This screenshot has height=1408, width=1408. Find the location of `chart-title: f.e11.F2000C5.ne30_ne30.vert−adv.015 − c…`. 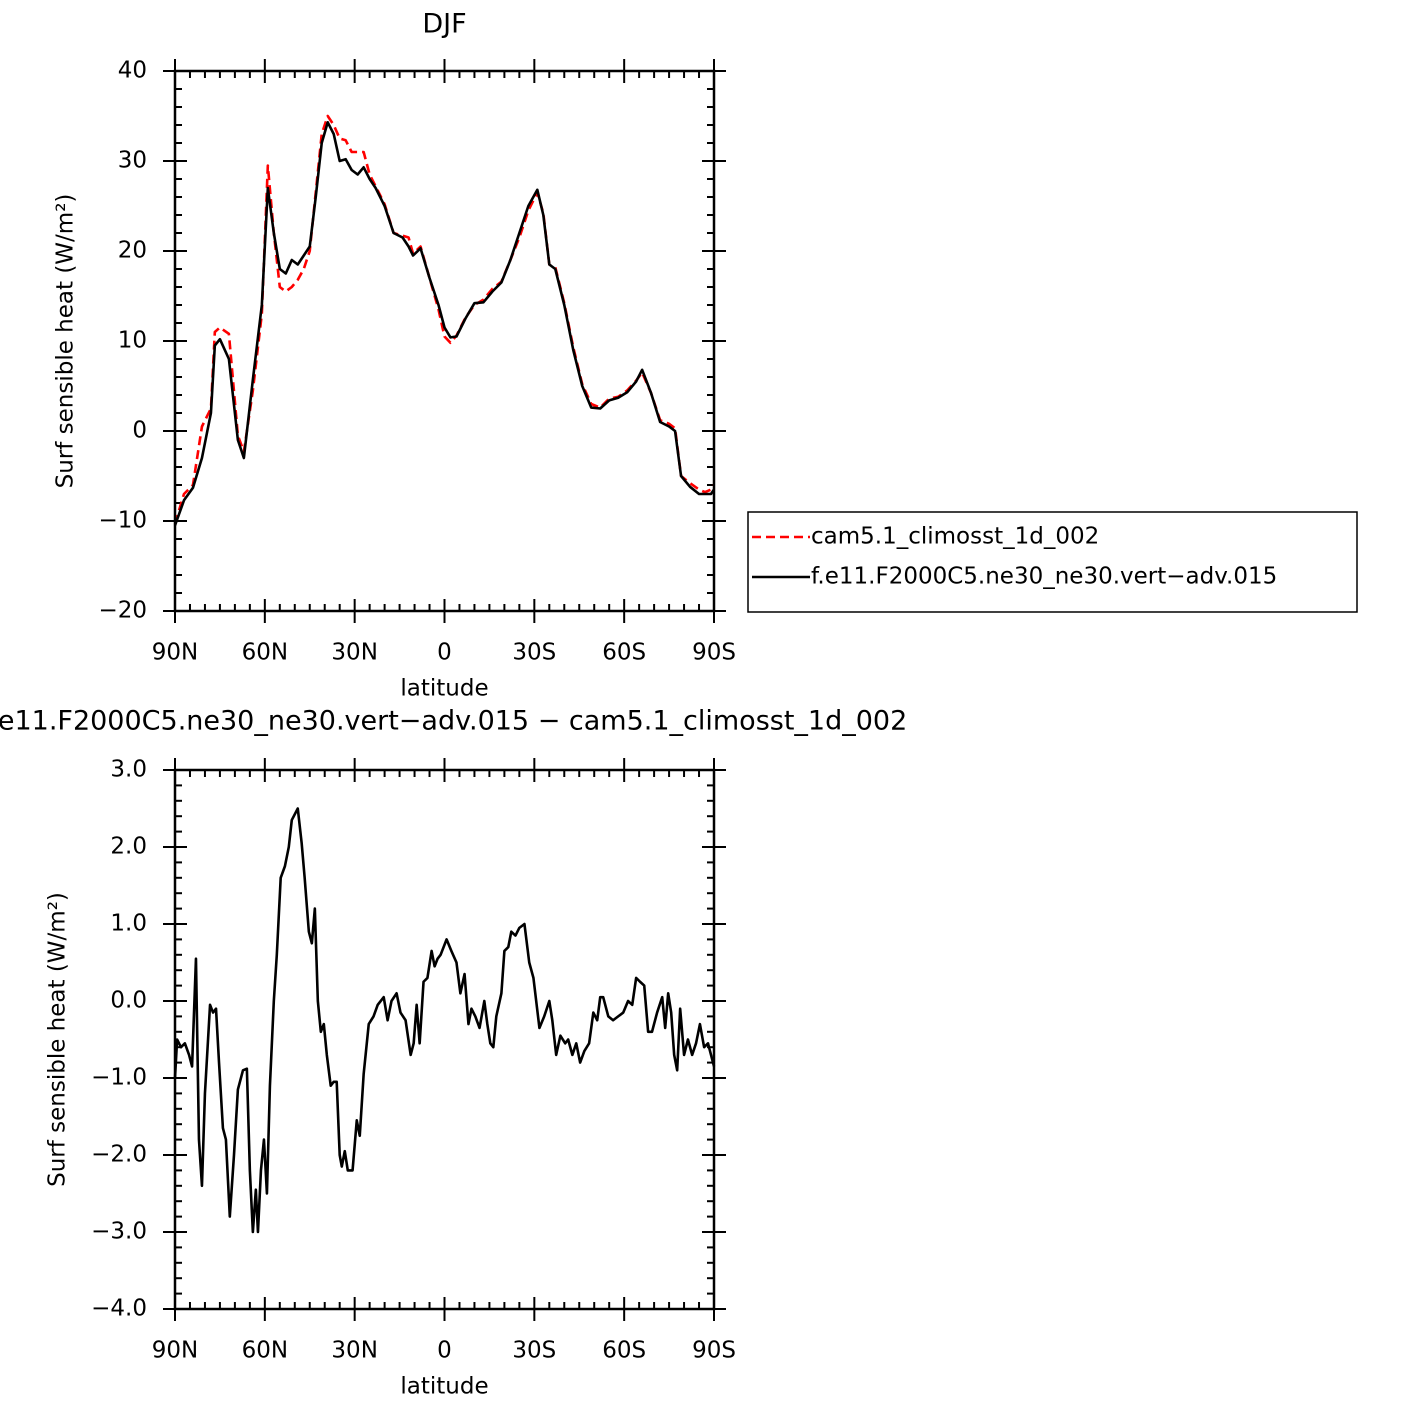

chart-title: f.e11.F2000C5.ne30_ne30.vert−adv.015 − c… is located at coordinates (453, 721).